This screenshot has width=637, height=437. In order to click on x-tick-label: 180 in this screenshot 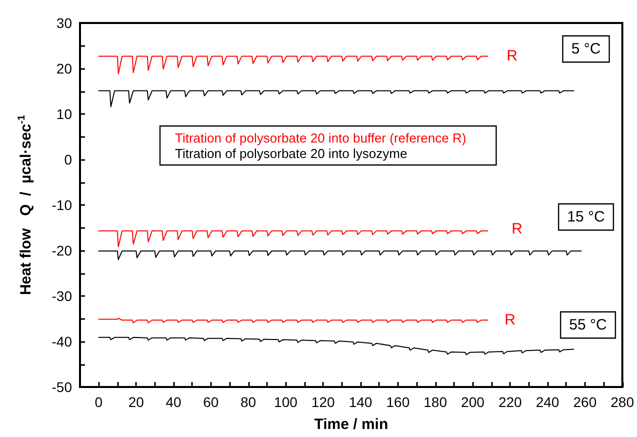, I will do `click(436, 402)`.